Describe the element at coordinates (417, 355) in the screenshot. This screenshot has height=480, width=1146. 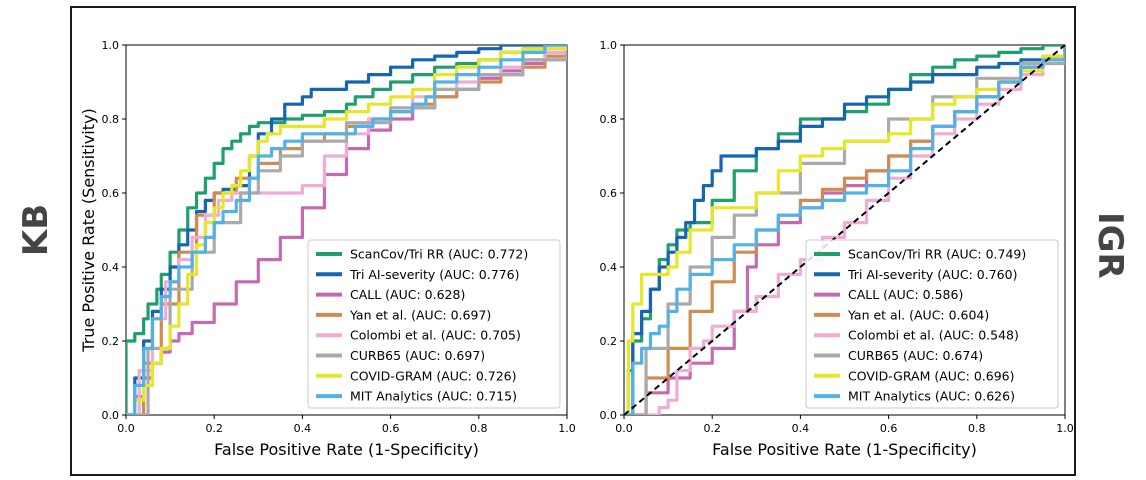
I see `legend-entry: CURB65 (AUC: 0.697)` at that location.